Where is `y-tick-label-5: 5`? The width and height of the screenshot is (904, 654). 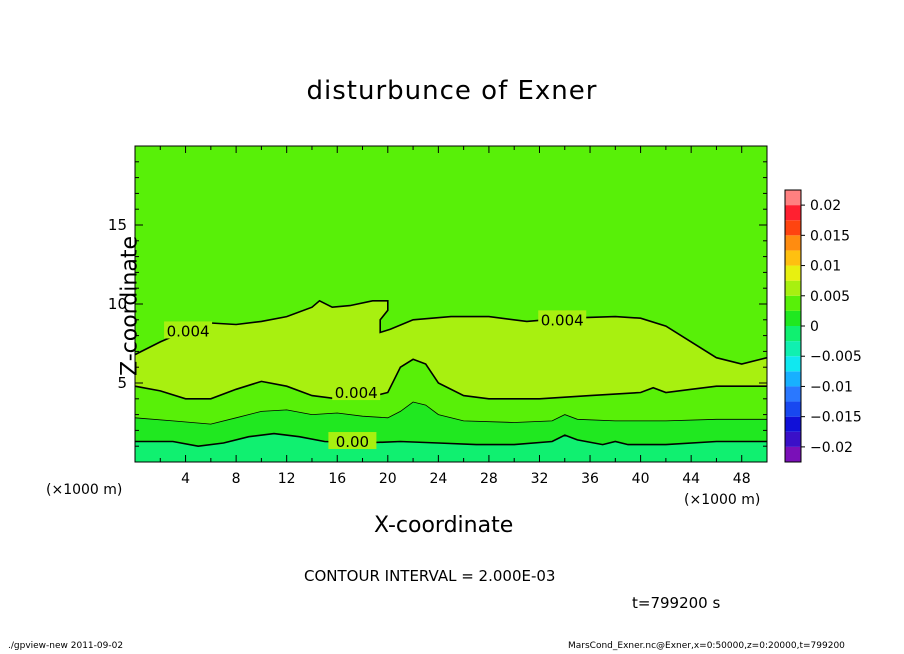
y-tick-label-5: 5 is located at coordinates (122, 383).